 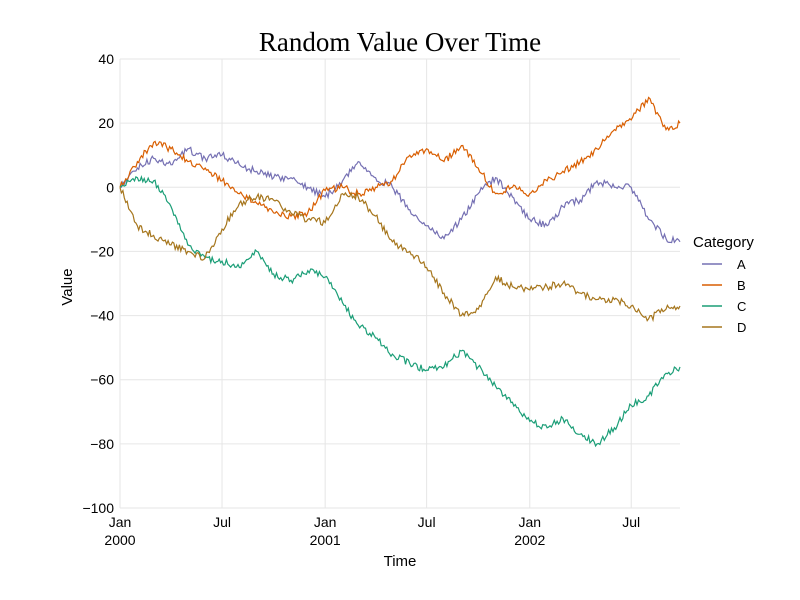 I want to click on y-tick-label: −20, so click(x=102, y=251).